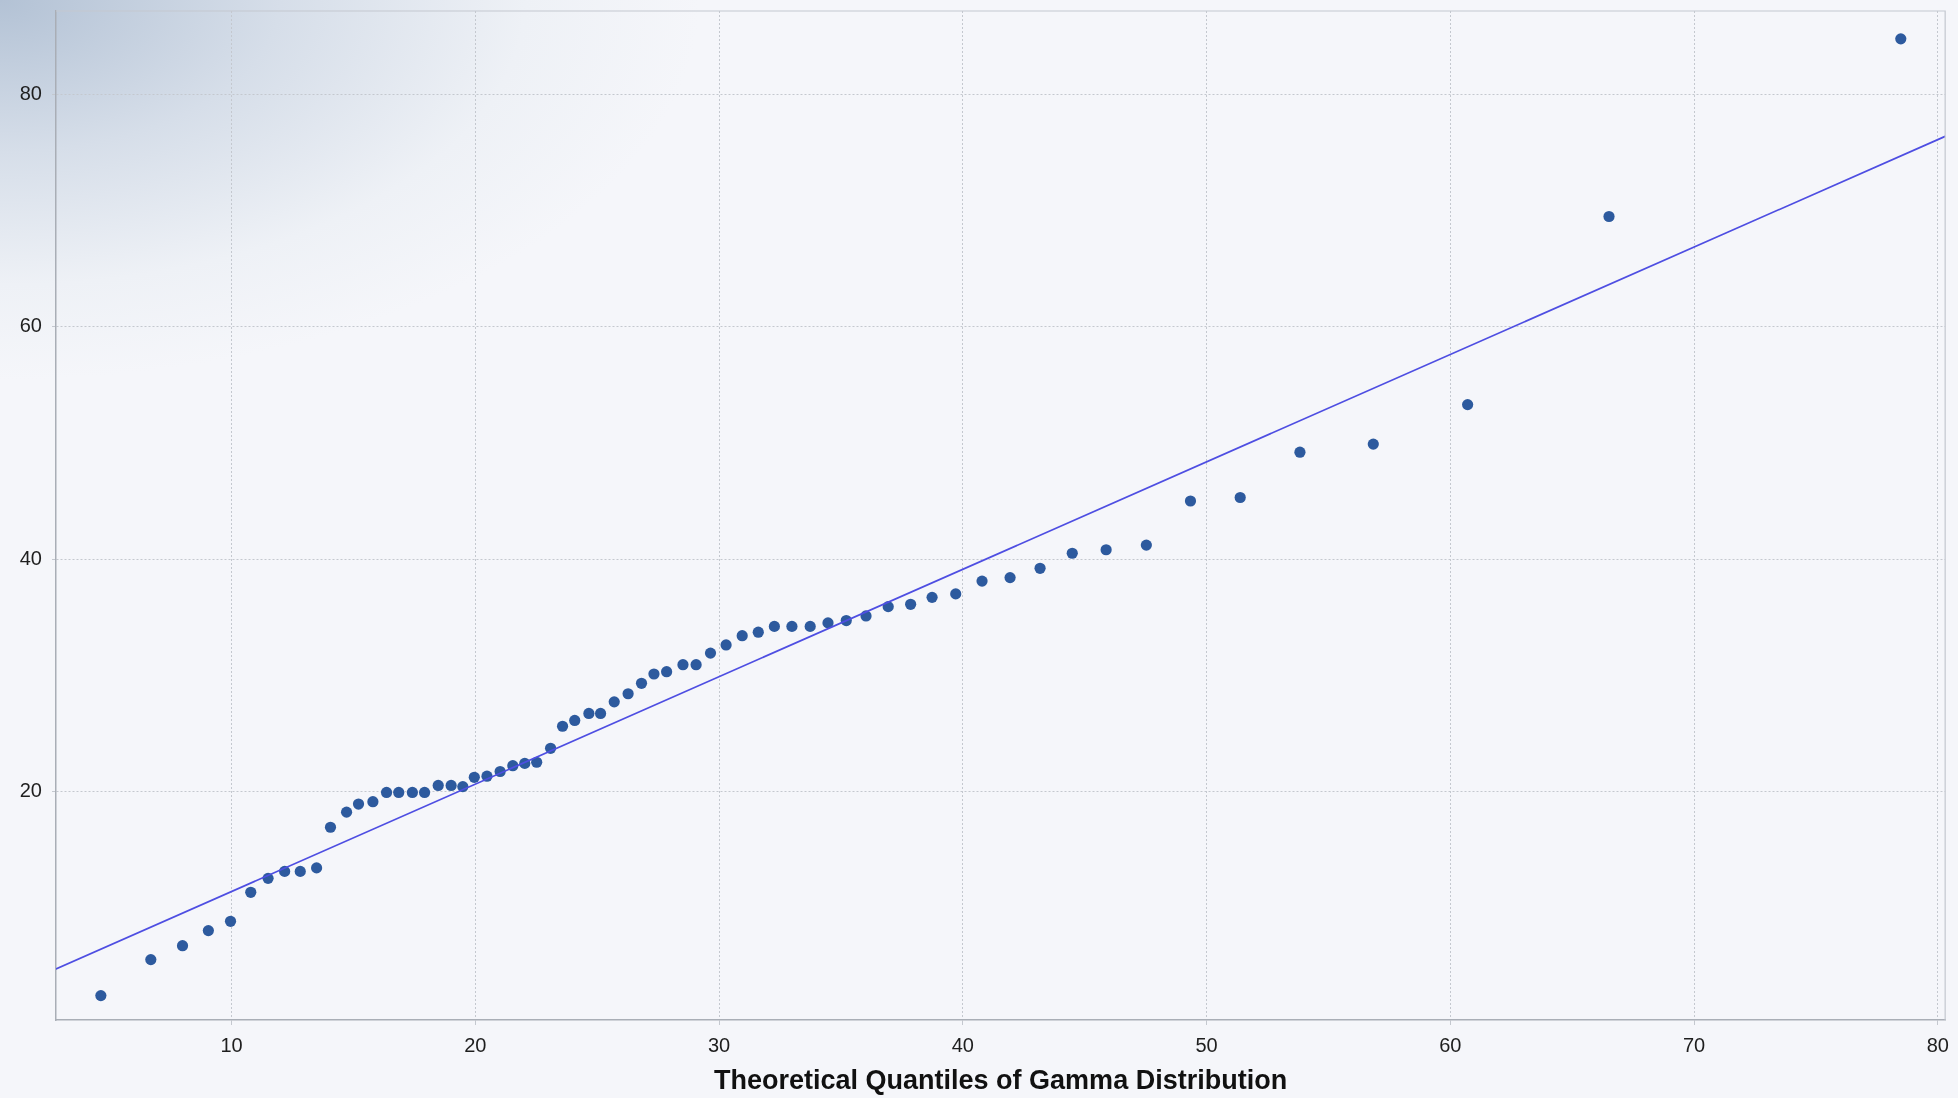 This screenshot has width=1958, height=1098. What do you see at coordinates (719, 1044) in the screenshot?
I see `x-tick-label: 30` at bounding box center [719, 1044].